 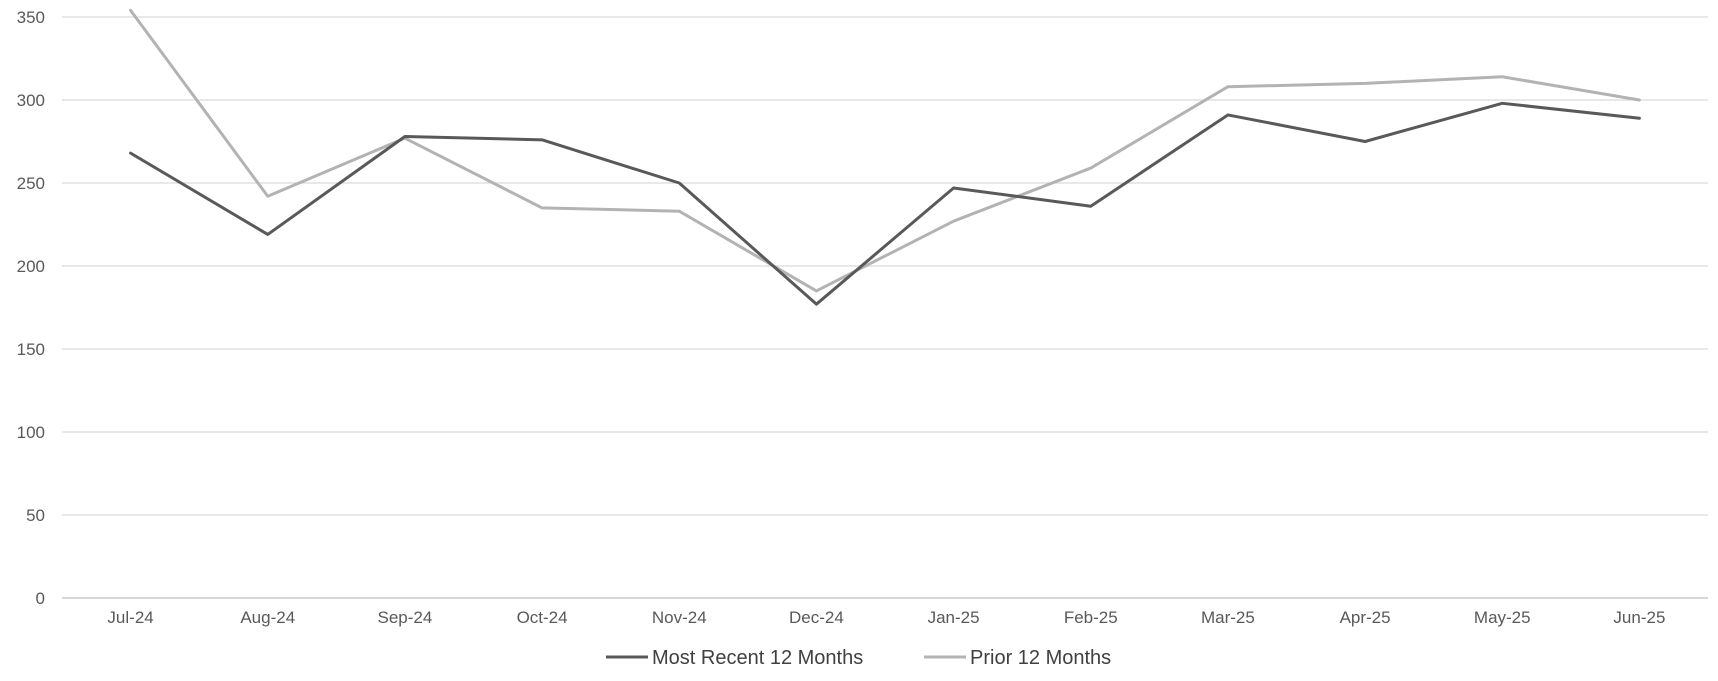 What do you see at coordinates (1040, 658) in the screenshot?
I see `legend-label-prior: Prior 12 Months` at bounding box center [1040, 658].